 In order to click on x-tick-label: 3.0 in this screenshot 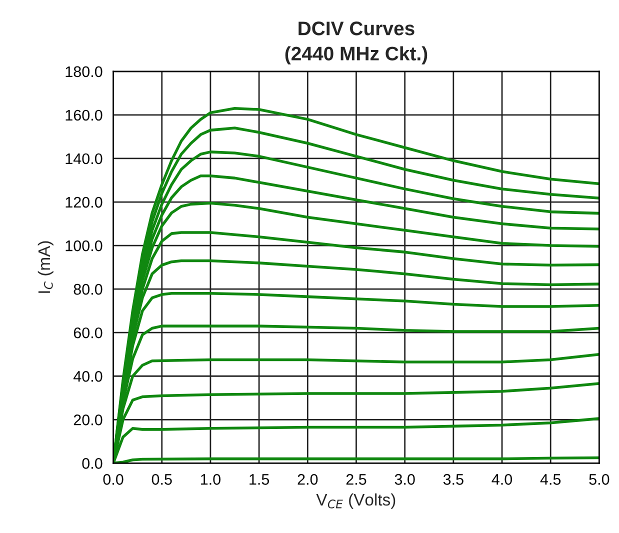, I will do `click(404, 479)`.